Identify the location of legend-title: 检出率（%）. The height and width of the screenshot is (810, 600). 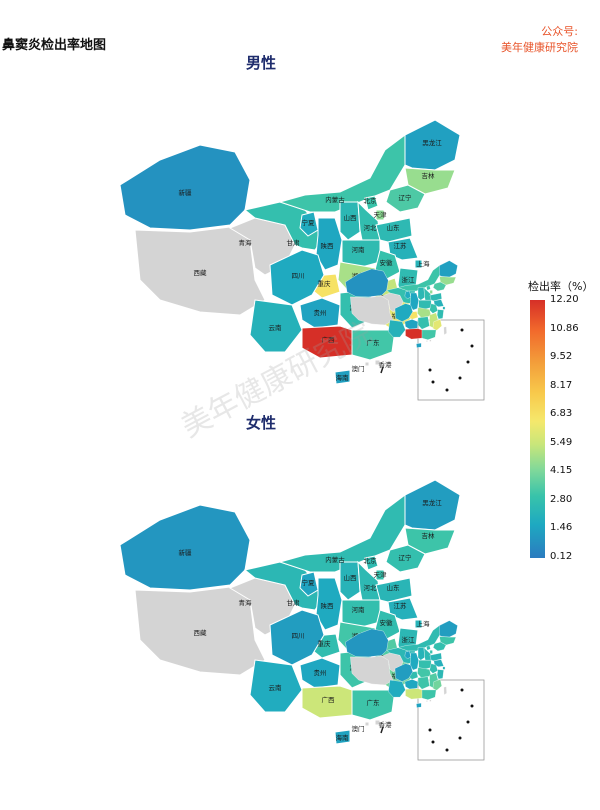
(561, 286).